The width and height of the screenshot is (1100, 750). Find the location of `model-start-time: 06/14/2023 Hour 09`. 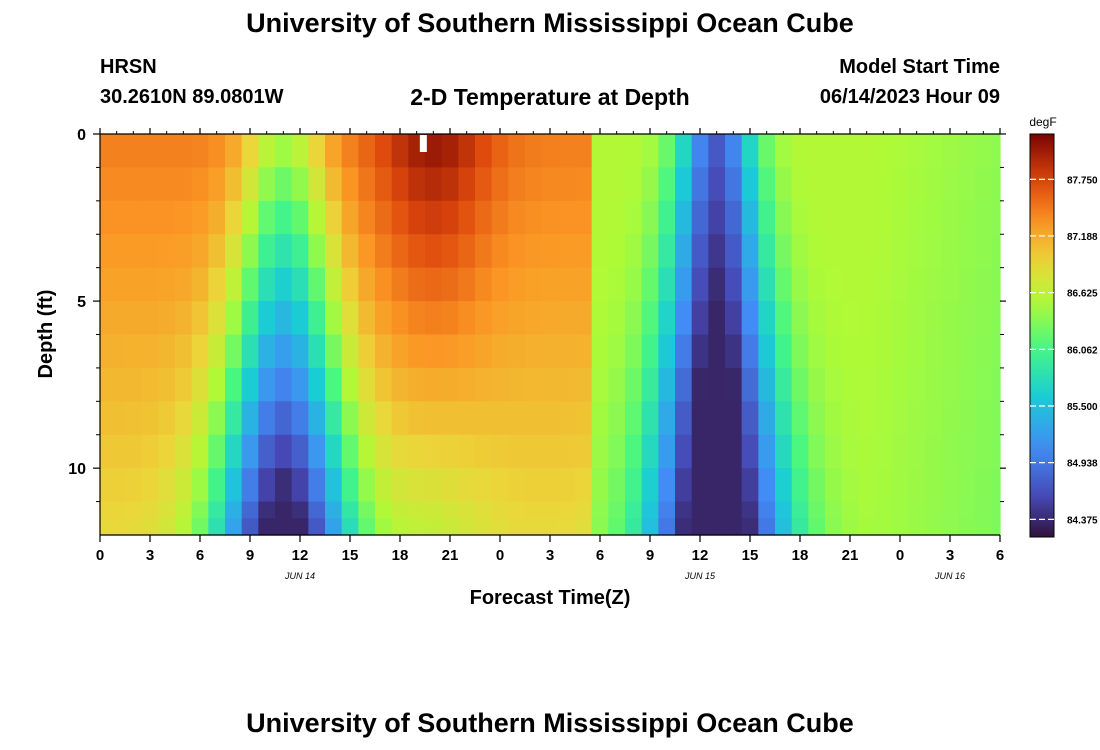

model-start-time: 06/14/2023 Hour 09 is located at coordinates (909, 97).